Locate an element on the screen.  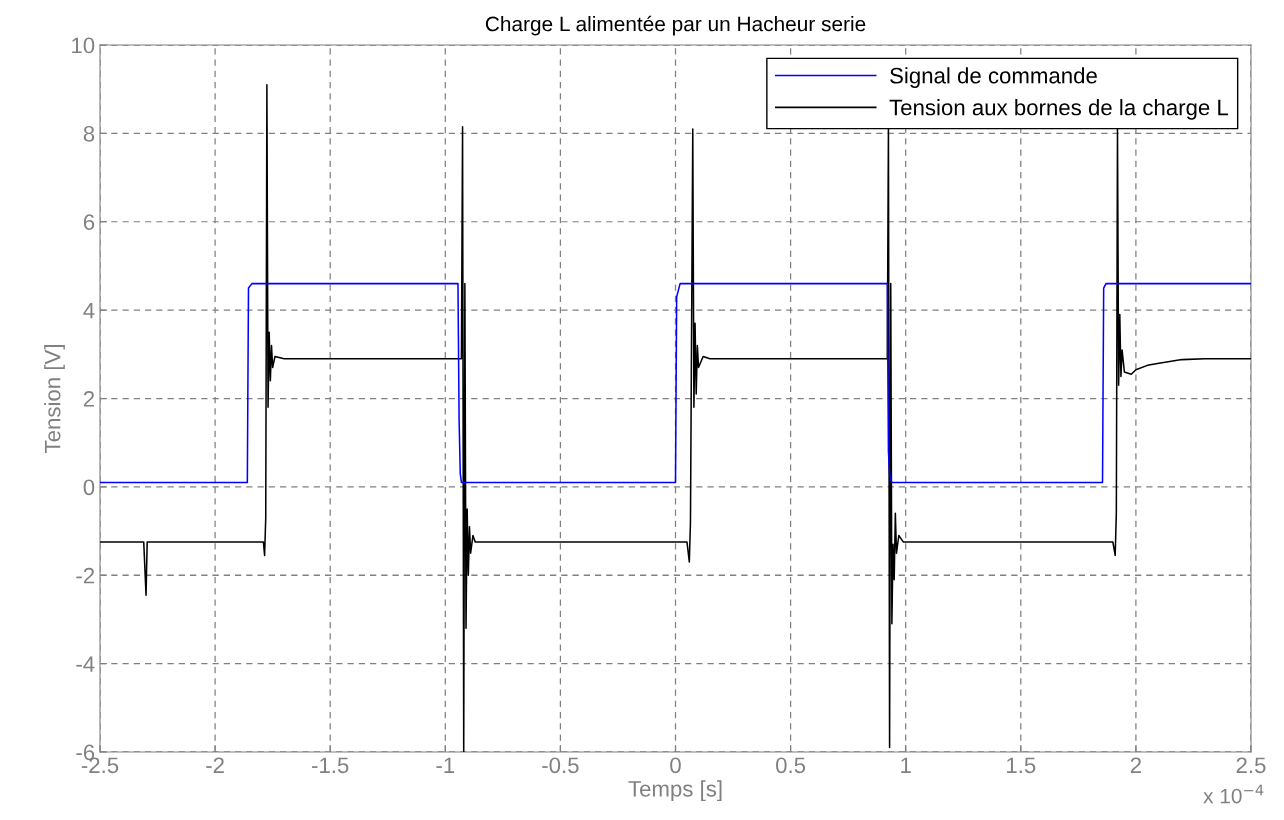
x-tick-label: 0.5 is located at coordinates (791, 765).